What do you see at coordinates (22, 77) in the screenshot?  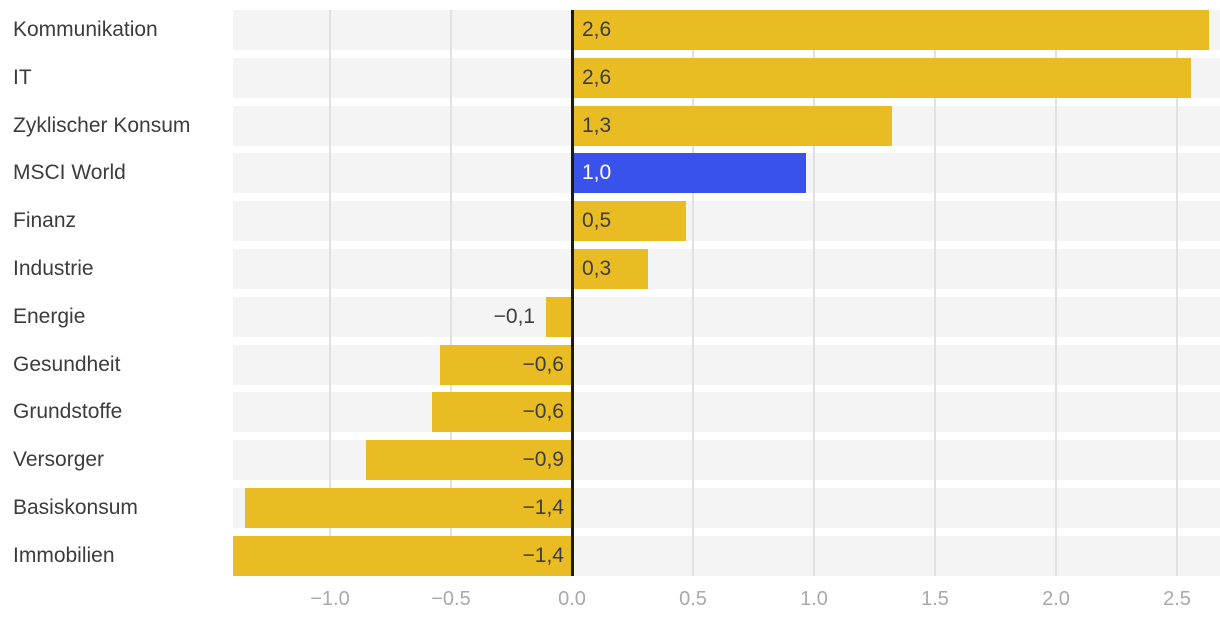 I see `category-label-it: IT` at bounding box center [22, 77].